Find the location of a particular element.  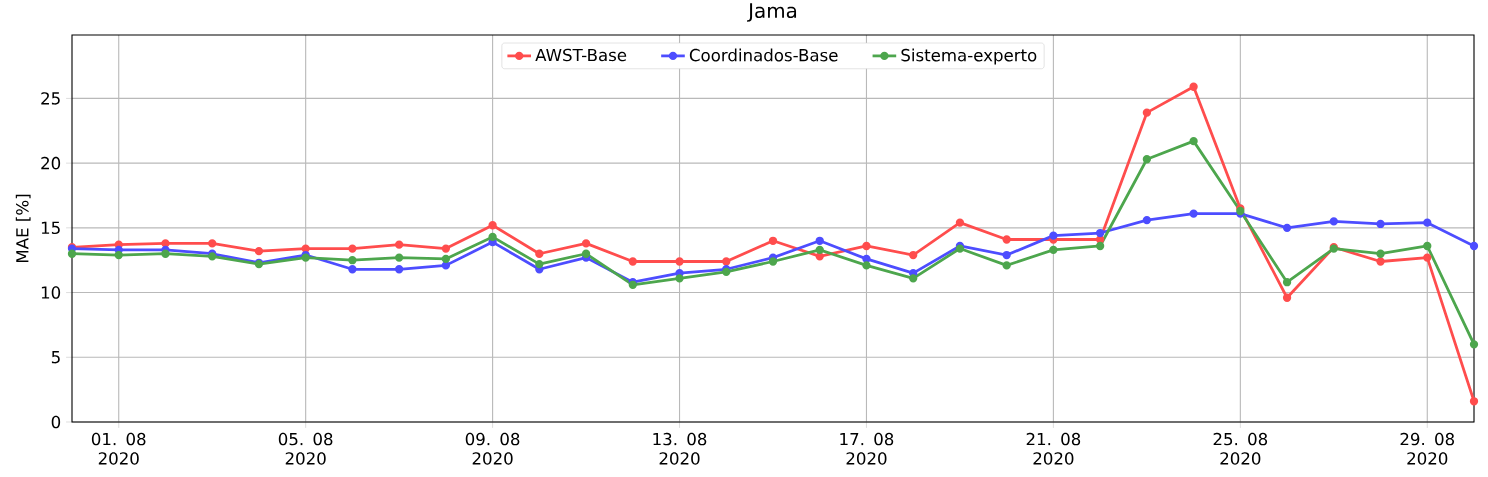

x-tick-label: 05. 08 2020 is located at coordinates (305, 448).